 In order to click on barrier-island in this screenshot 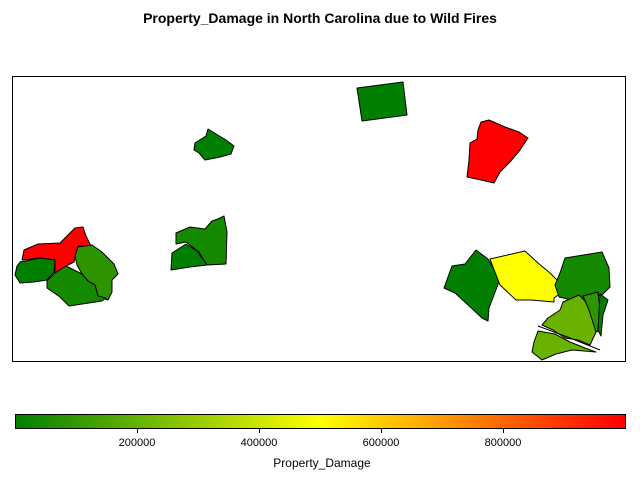, I will do `click(569, 338)`.